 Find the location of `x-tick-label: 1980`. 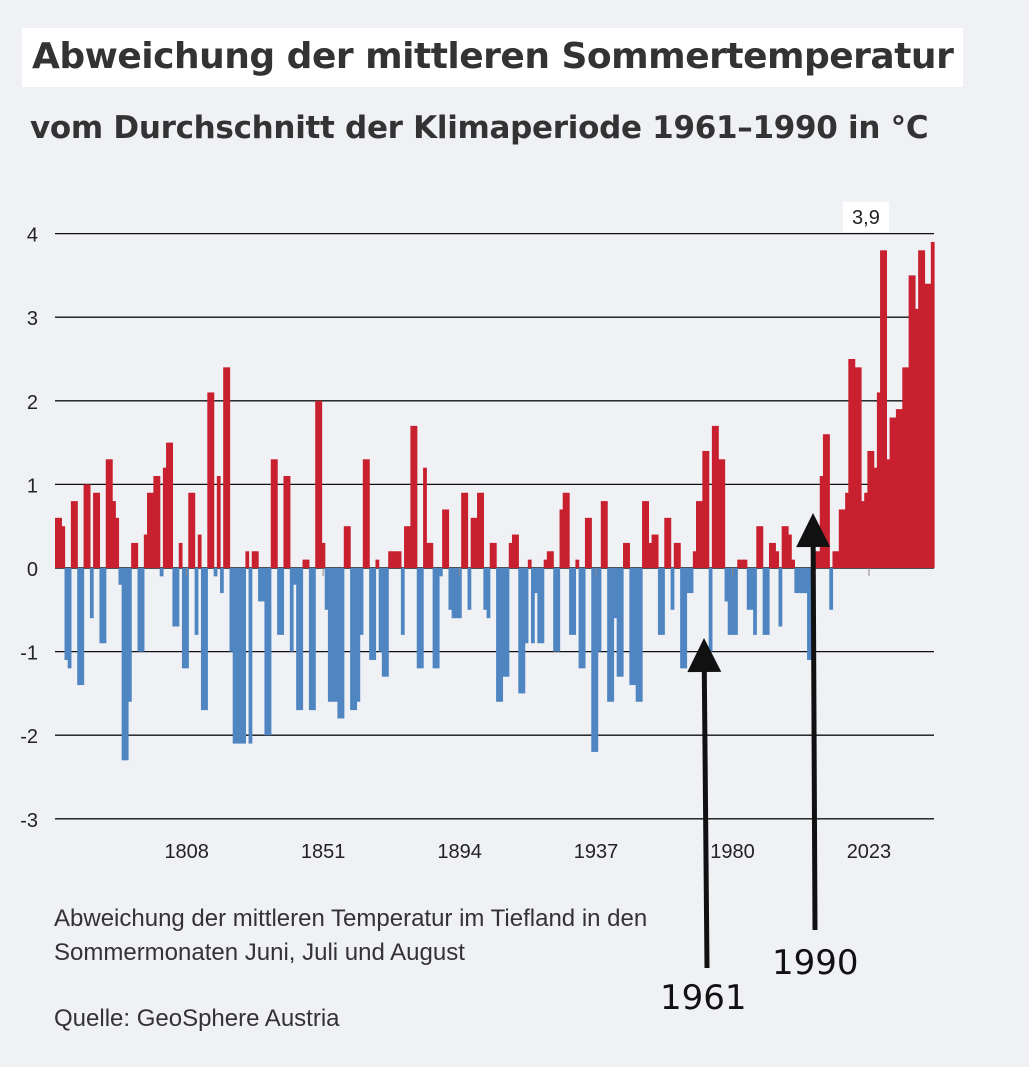

x-tick-label: 1980 is located at coordinates (732, 852).